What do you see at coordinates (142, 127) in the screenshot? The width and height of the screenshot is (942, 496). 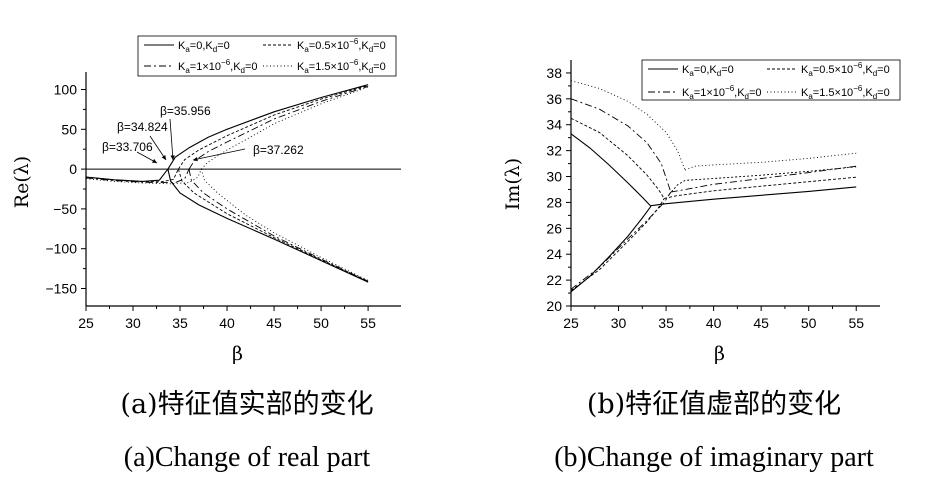 I see `annotation-label: β=34.824` at bounding box center [142, 127].